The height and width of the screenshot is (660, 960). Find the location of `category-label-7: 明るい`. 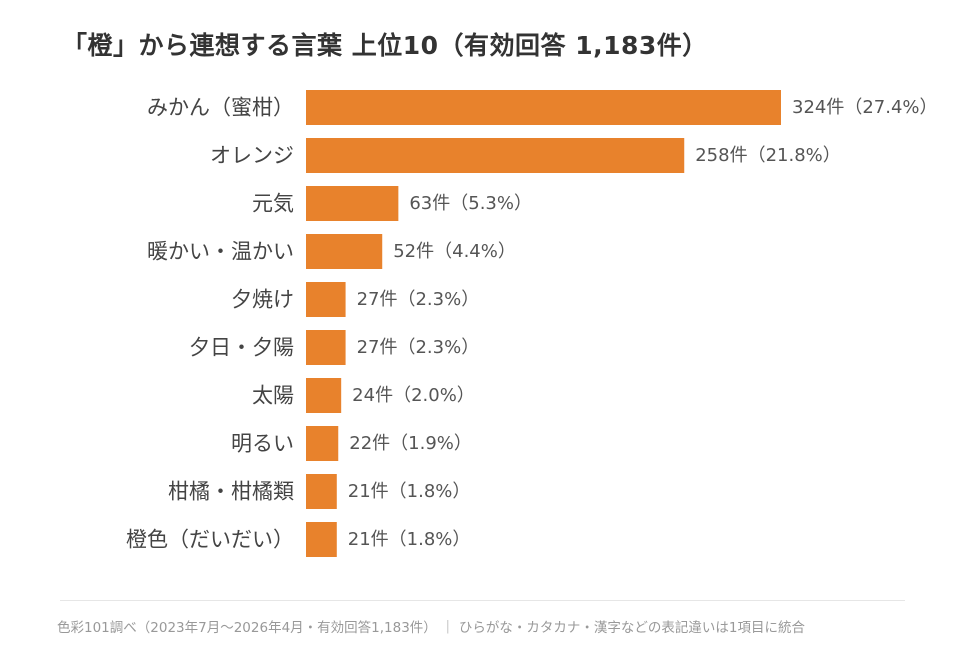

category-label-7: 明るい is located at coordinates (262, 444).